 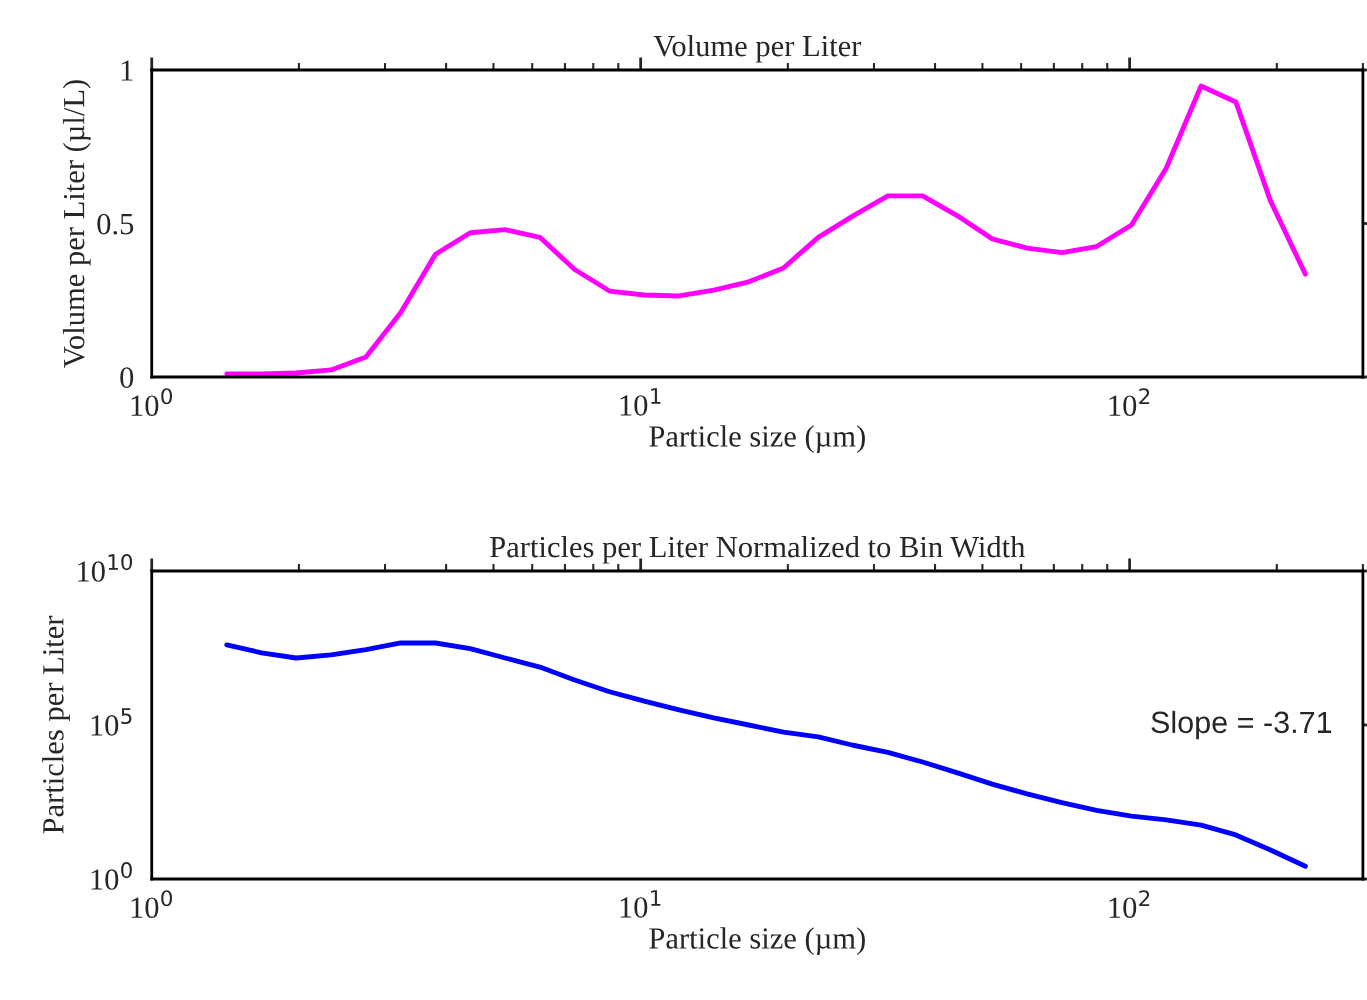 What do you see at coordinates (76, 224) in the screenshot?
I see `y-axis-title: Volume per Liter (µl/L)` at bounding box center [76, 224].